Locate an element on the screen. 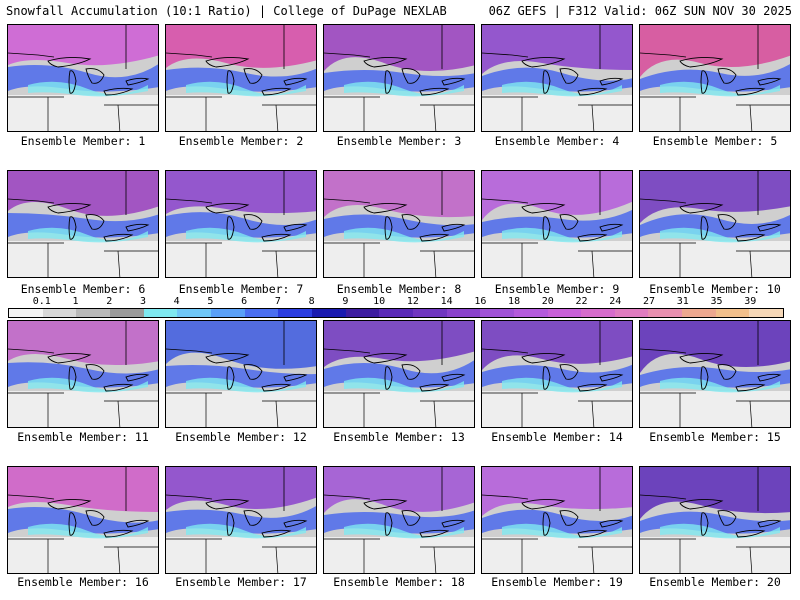  colorbar-label: 10 is located at coordinates (379, 301).